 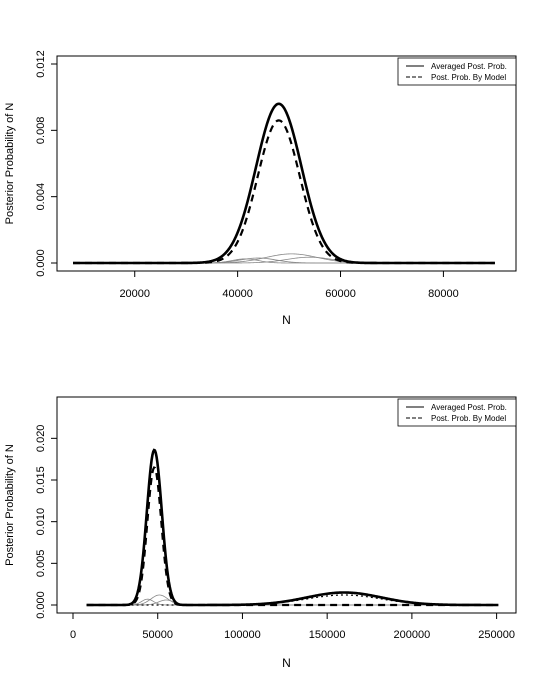 I want to click on x-tick-label: 40000, so click(x=237, y=294).